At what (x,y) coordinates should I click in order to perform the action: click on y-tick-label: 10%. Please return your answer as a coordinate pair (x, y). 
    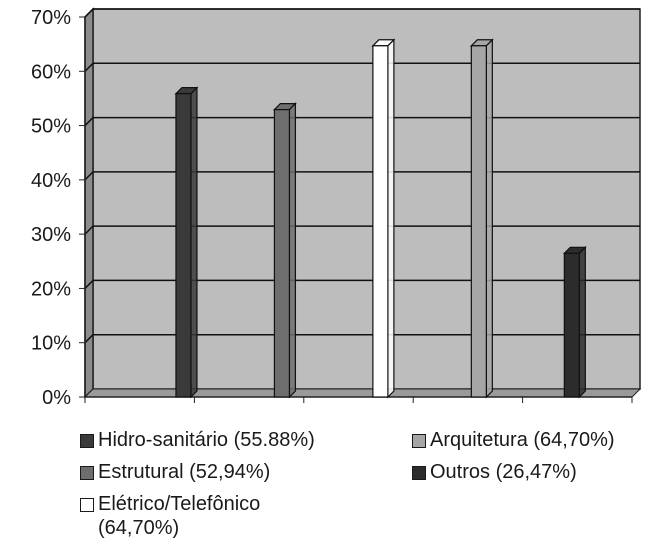
    Looking at the image, I should click on (51, 344).